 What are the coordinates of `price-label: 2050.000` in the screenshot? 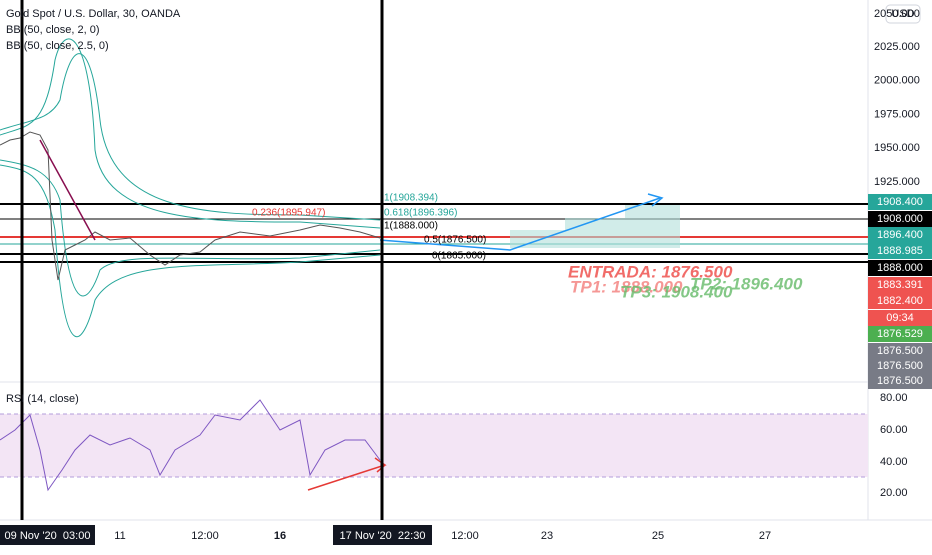 It's located at (897, 14).